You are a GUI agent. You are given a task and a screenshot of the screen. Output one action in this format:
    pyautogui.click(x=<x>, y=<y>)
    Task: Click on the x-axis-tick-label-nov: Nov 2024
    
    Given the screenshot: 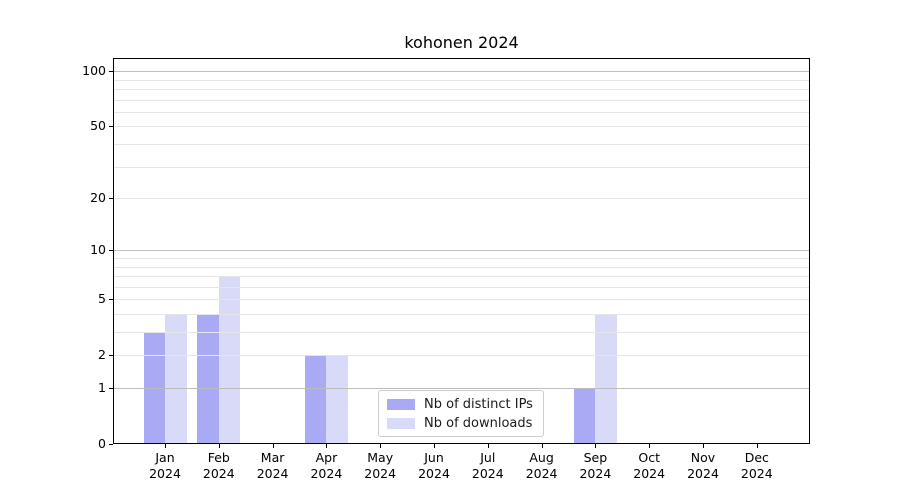 What is the action you would take?
    pyautogui.click(x=703, y=466)
    